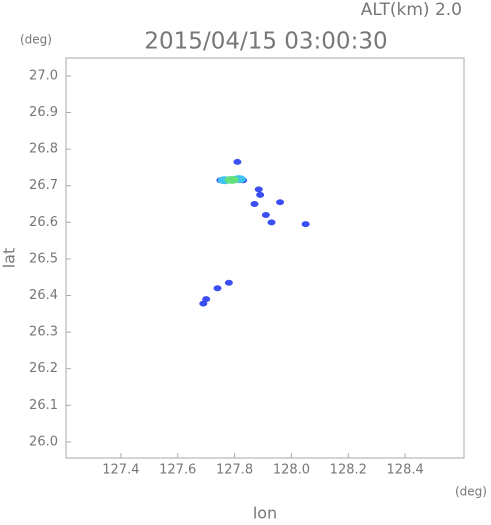 The height and width of the screenshot is (525, 491). I want to click on y-tick-label: 26.0, so click(43, 441).